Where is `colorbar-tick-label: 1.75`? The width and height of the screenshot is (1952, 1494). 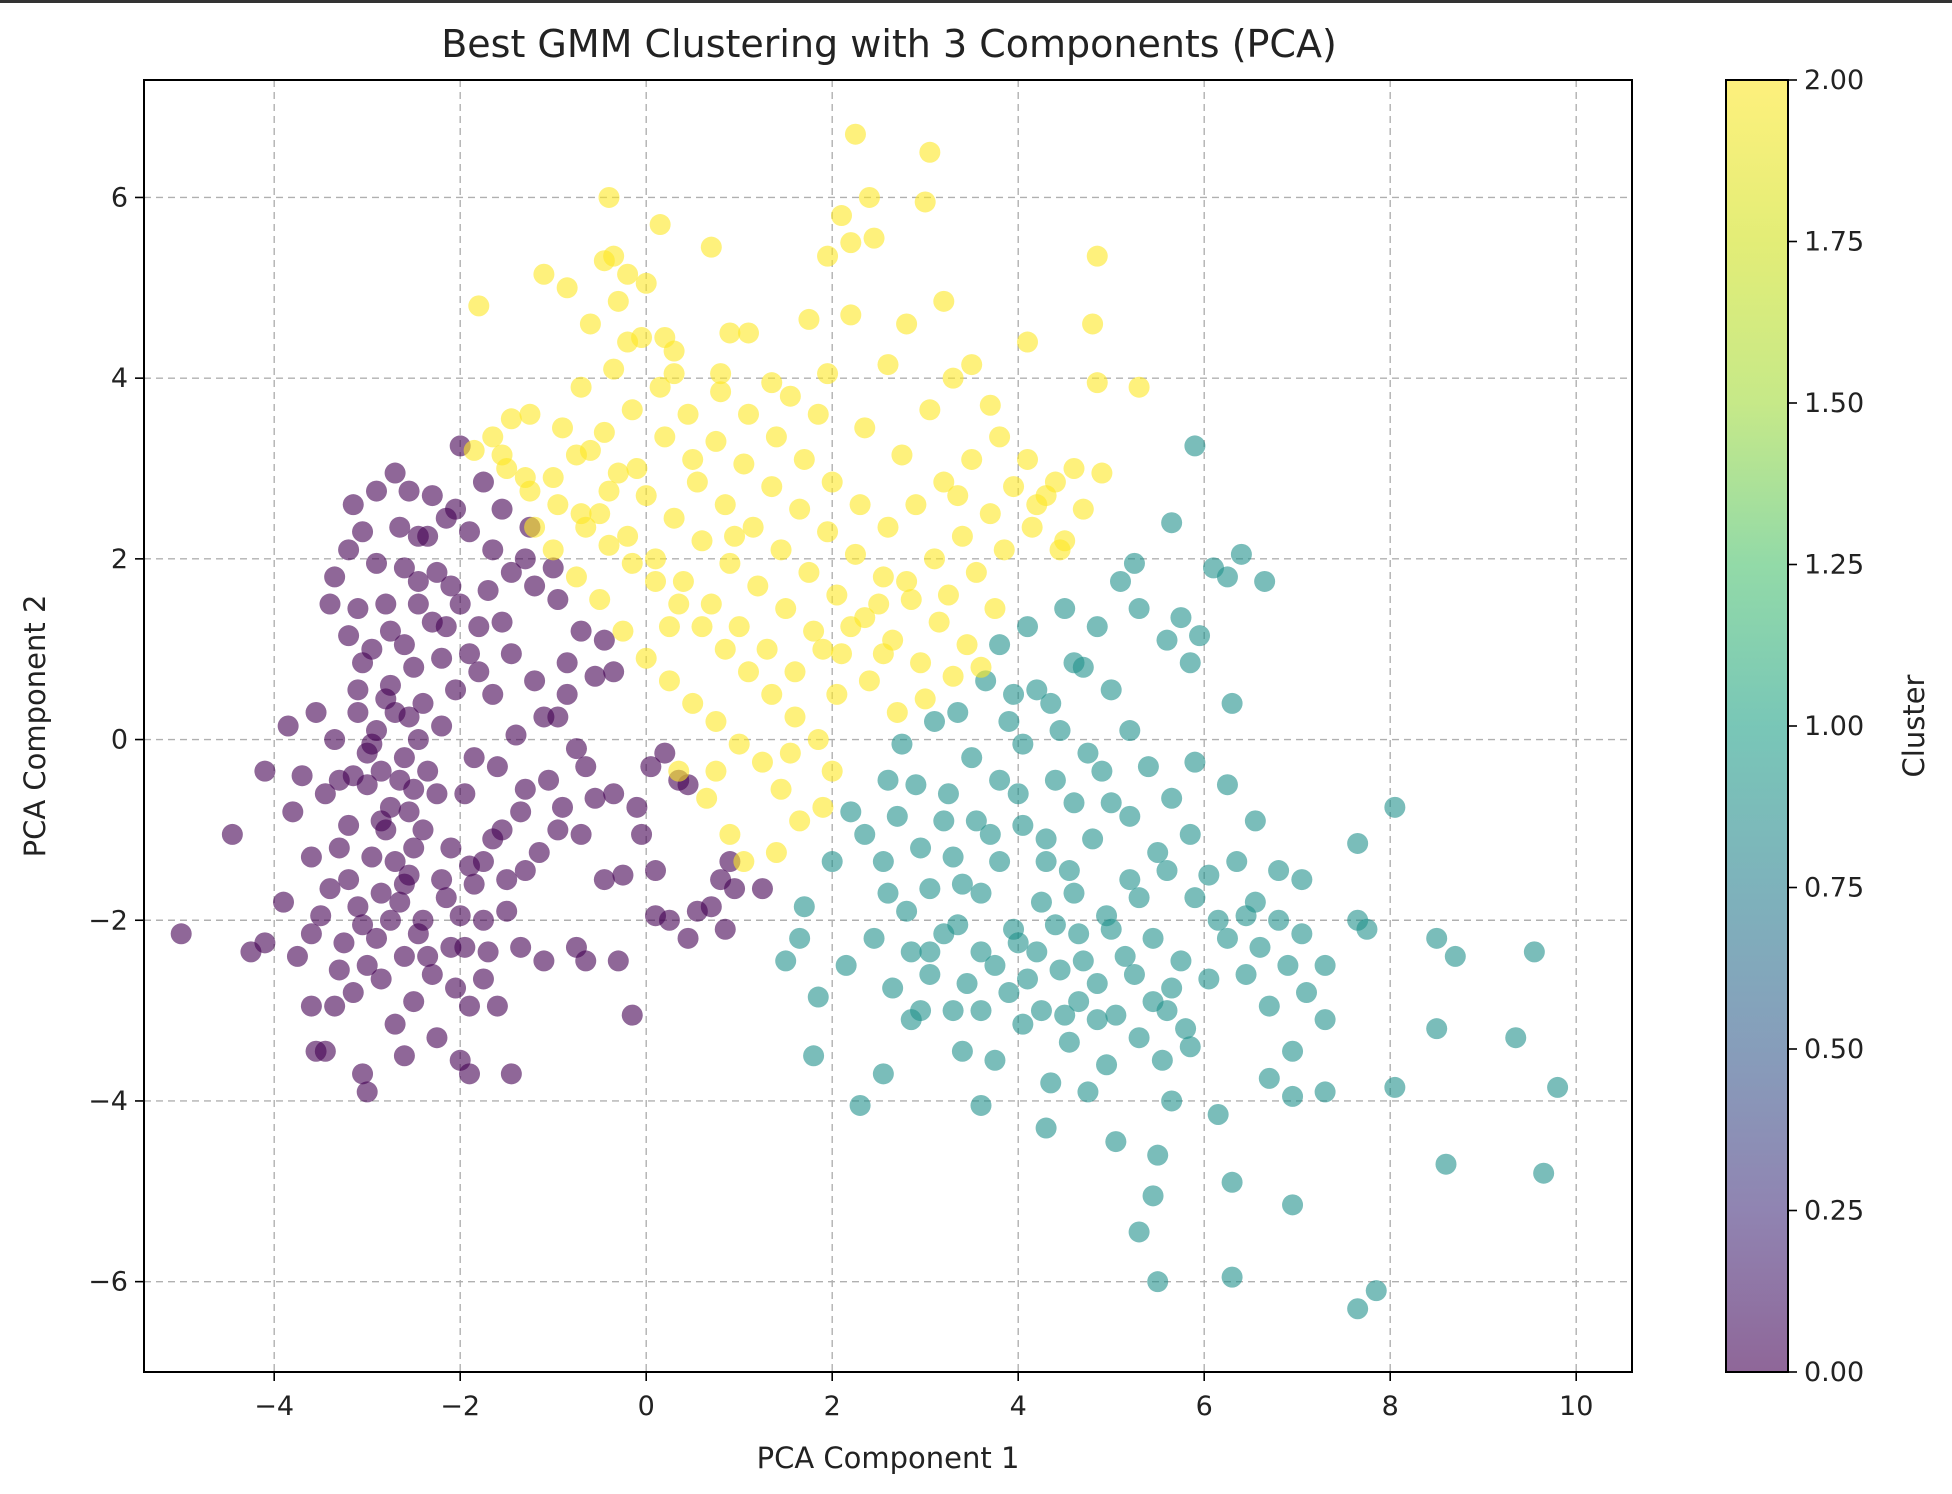
colorbar-tick-label: 1.75 is located at coordinates (1834, 242).